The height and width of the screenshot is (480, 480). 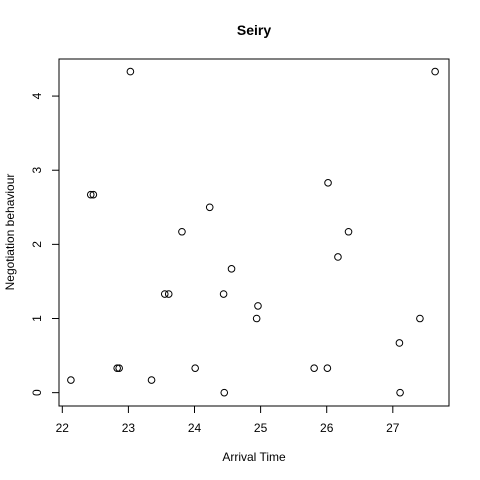 What do you see at coordinates (37, 95) in the screenshot?
I see `y-tick-label: 4` at bounding box center [37, 95].